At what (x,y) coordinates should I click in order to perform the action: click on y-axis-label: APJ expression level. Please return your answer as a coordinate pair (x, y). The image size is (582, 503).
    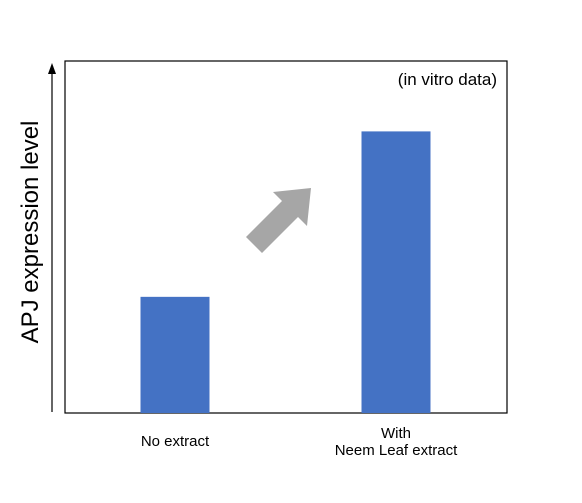
    Looking at the image, I should click on (30, 232).